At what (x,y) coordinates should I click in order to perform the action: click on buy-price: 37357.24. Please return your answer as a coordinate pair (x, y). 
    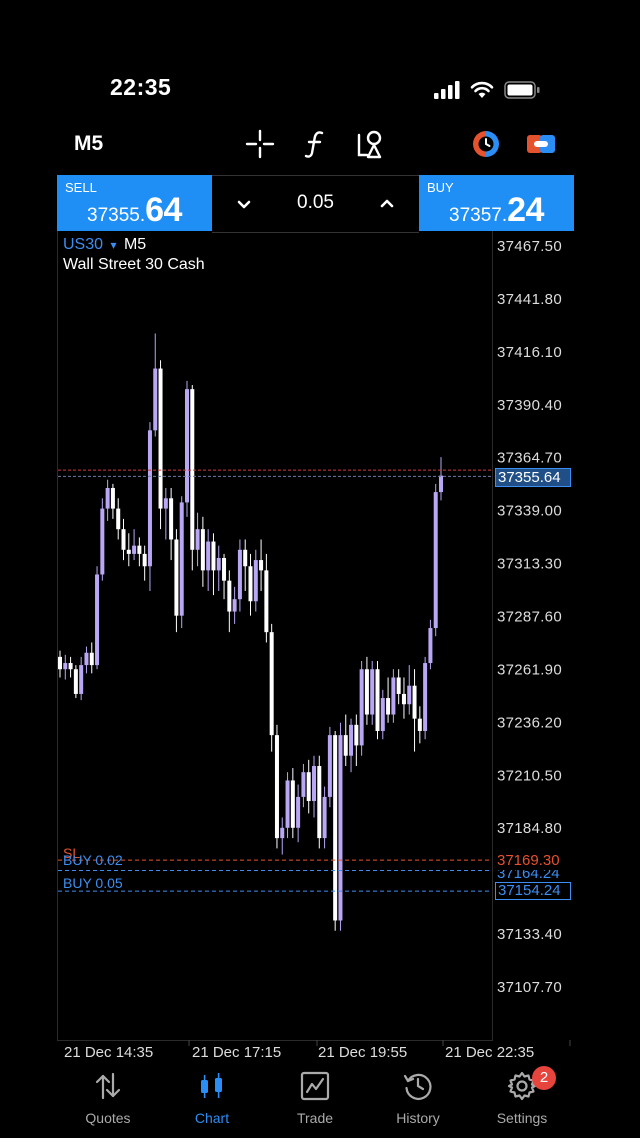
    Looking at the image, I should click on (496, 210).